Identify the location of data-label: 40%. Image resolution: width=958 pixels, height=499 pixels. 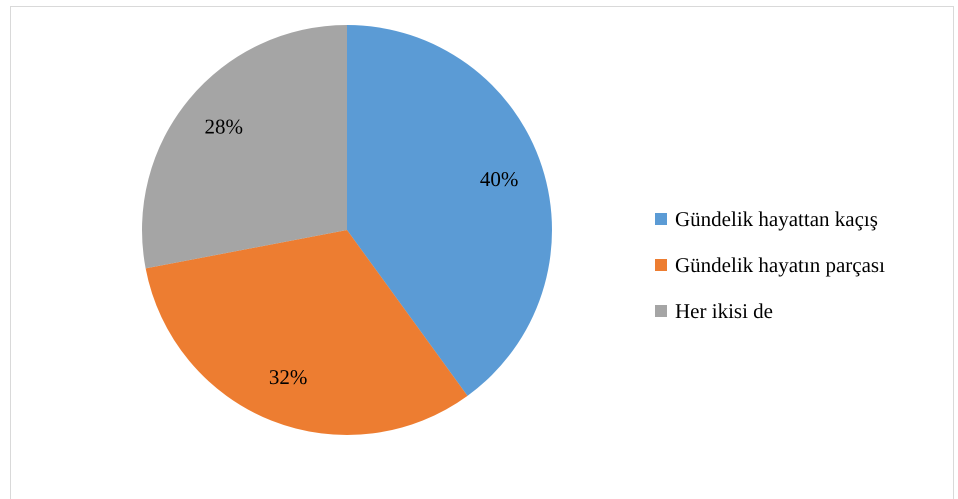
(499, 179).